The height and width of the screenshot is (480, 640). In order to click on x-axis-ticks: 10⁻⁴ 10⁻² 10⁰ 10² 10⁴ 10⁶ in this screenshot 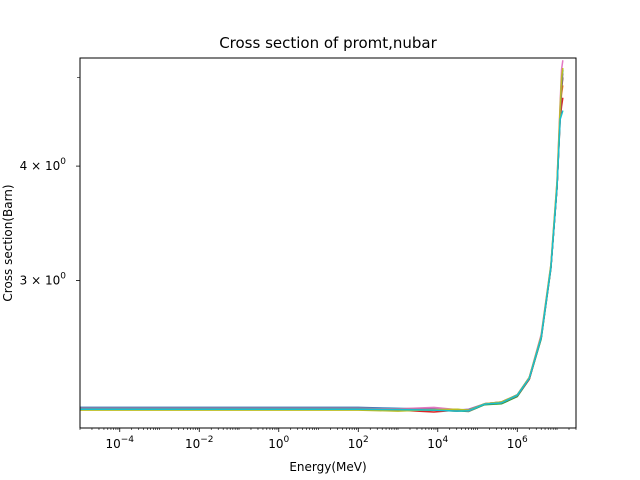, I will do `click(328, 439)`.